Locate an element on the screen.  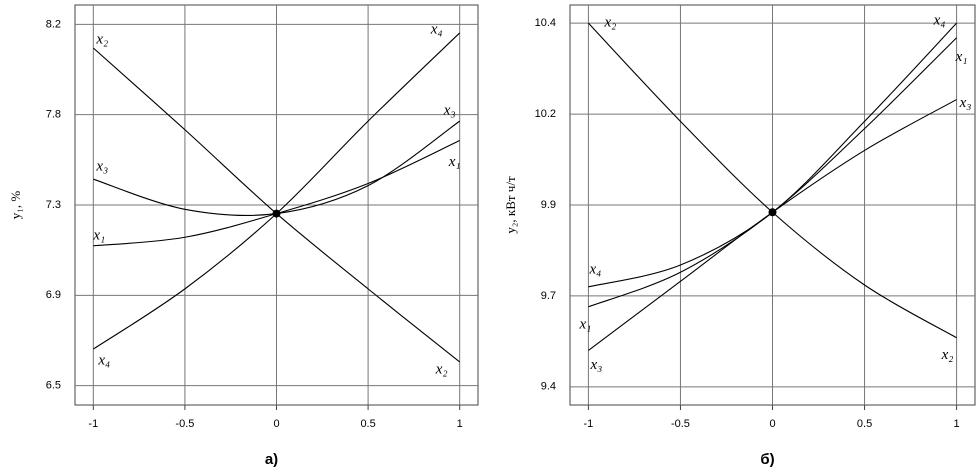
y-tick-label: 9.9 is located at coordinates (548, 205).